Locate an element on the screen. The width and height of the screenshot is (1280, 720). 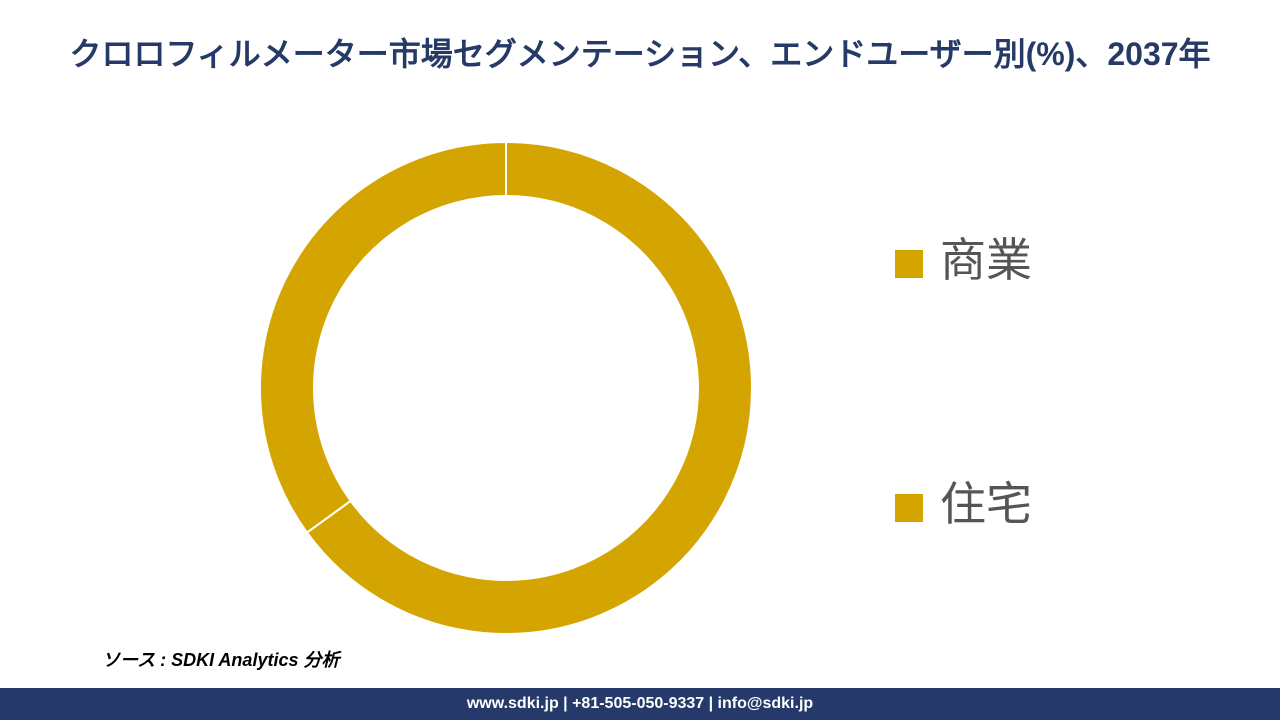
slice is located at coordinates (383, 337).